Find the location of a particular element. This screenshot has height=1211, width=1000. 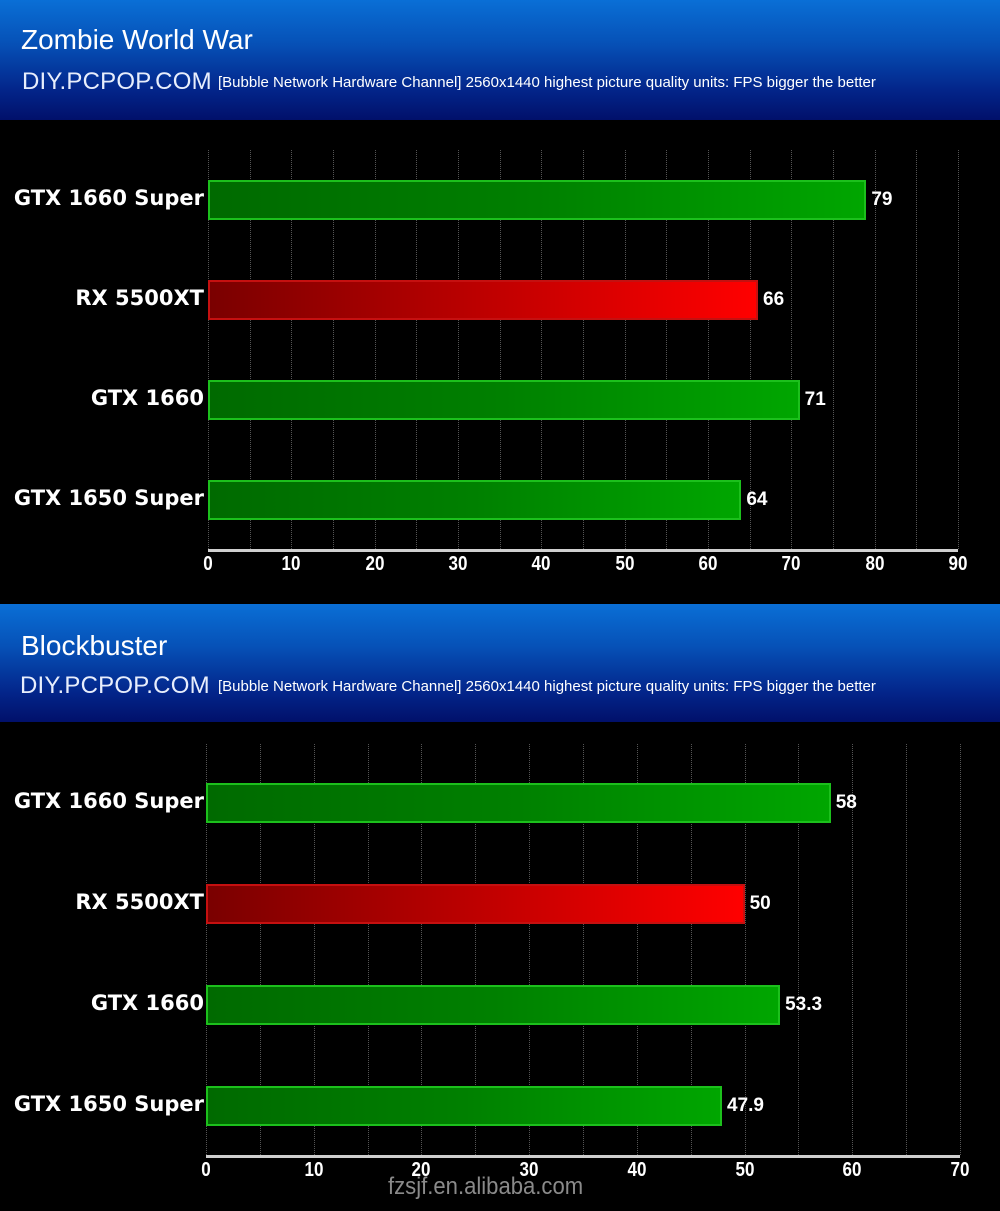

bar-value-label: 66 is located at coordinates (774, 299).